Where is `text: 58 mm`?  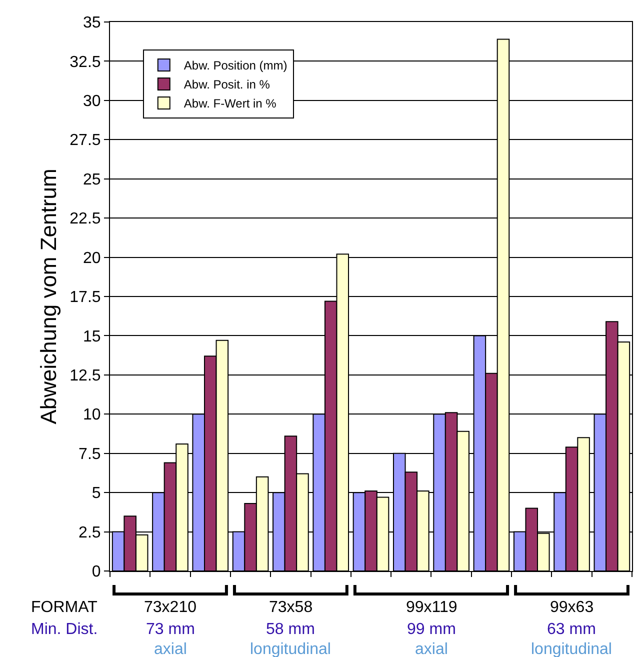 text: 58 mm is located at coordinates (290, 629).